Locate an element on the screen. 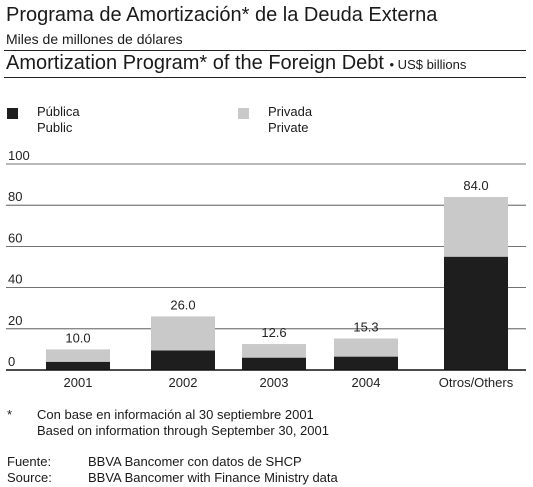 The width and height of the screenshot is (533, 487). x-category-label: 2002 is located at coordinates (183, 382).